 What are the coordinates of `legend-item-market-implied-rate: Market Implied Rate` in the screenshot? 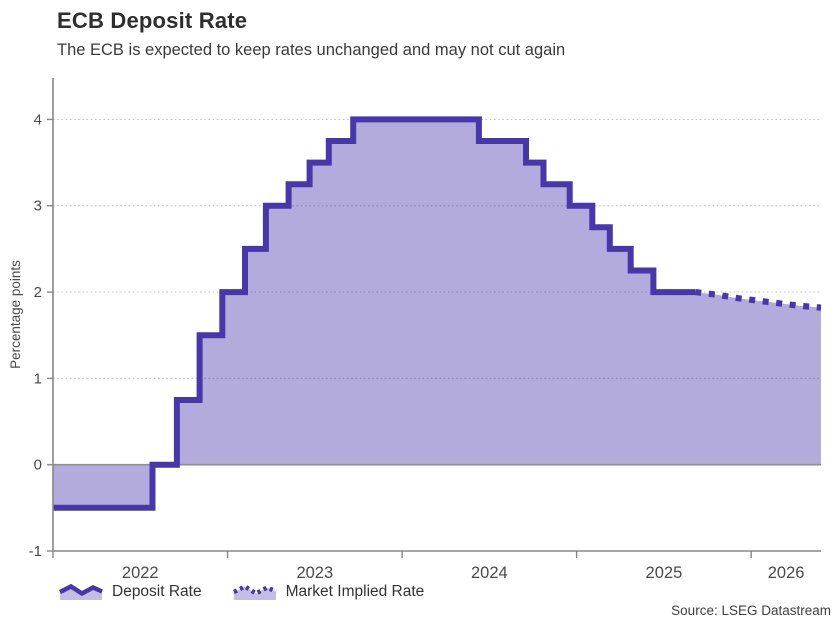 It's located at (328, 592).